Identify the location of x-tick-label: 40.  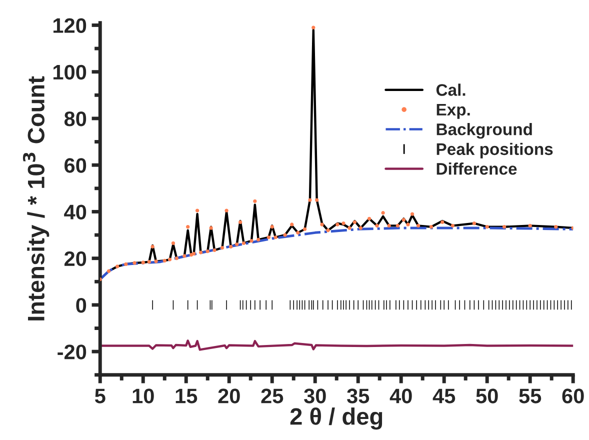
(401, 396).